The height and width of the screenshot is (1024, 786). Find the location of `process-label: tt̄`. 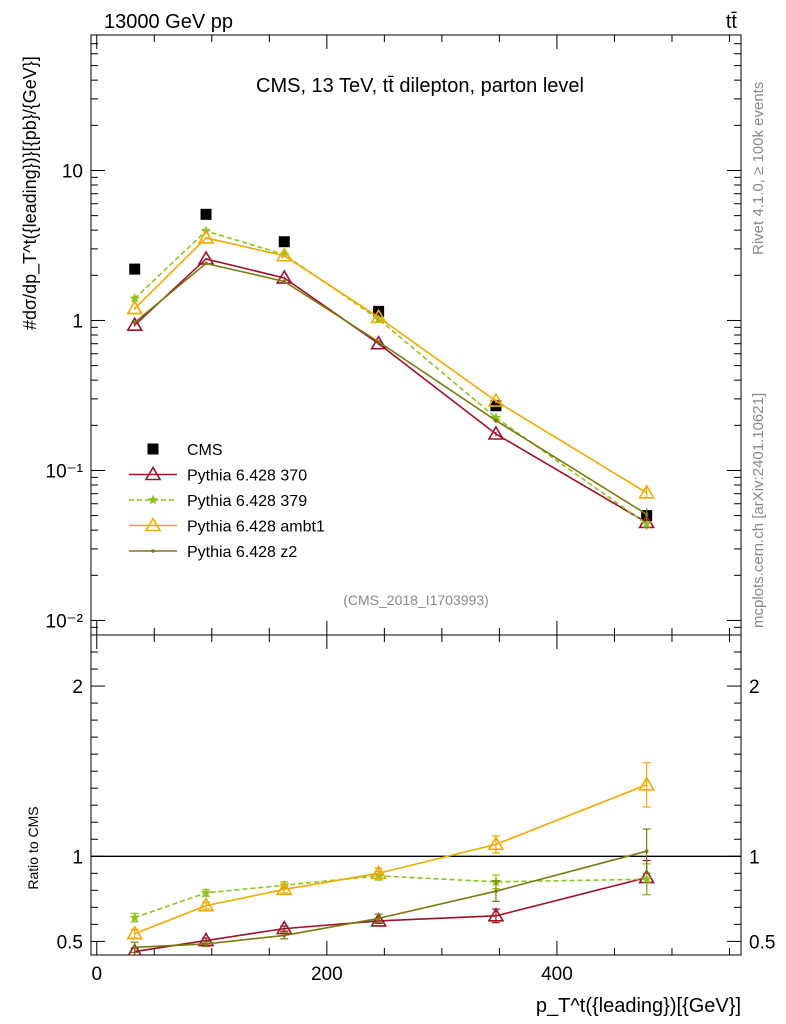

process-label: tt̄ is located at coordinates (732, 22).